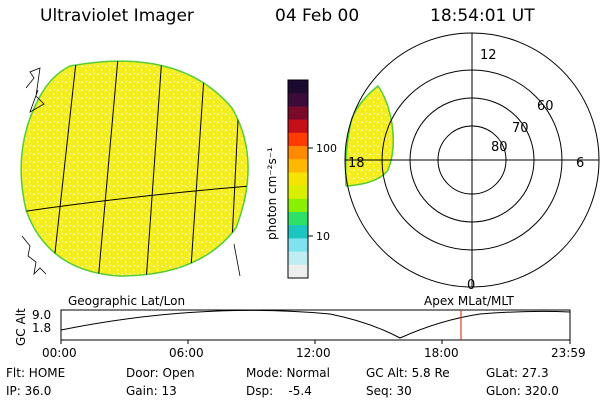 This screenshot has height=400, width=600. I want to click on lat-label-60: 60, so click(545, 106).